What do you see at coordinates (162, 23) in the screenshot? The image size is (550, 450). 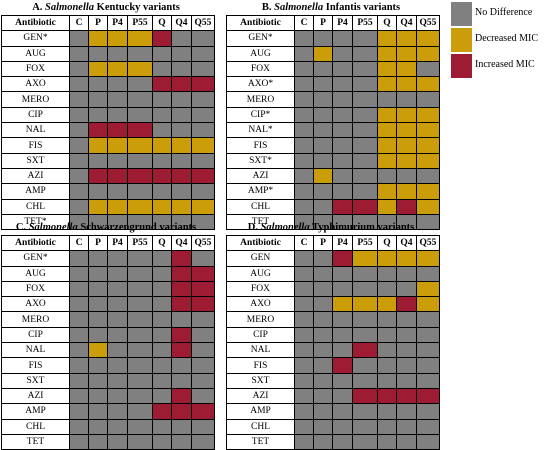 I see `column-header-q: Q` at bounding box center [162, 23].